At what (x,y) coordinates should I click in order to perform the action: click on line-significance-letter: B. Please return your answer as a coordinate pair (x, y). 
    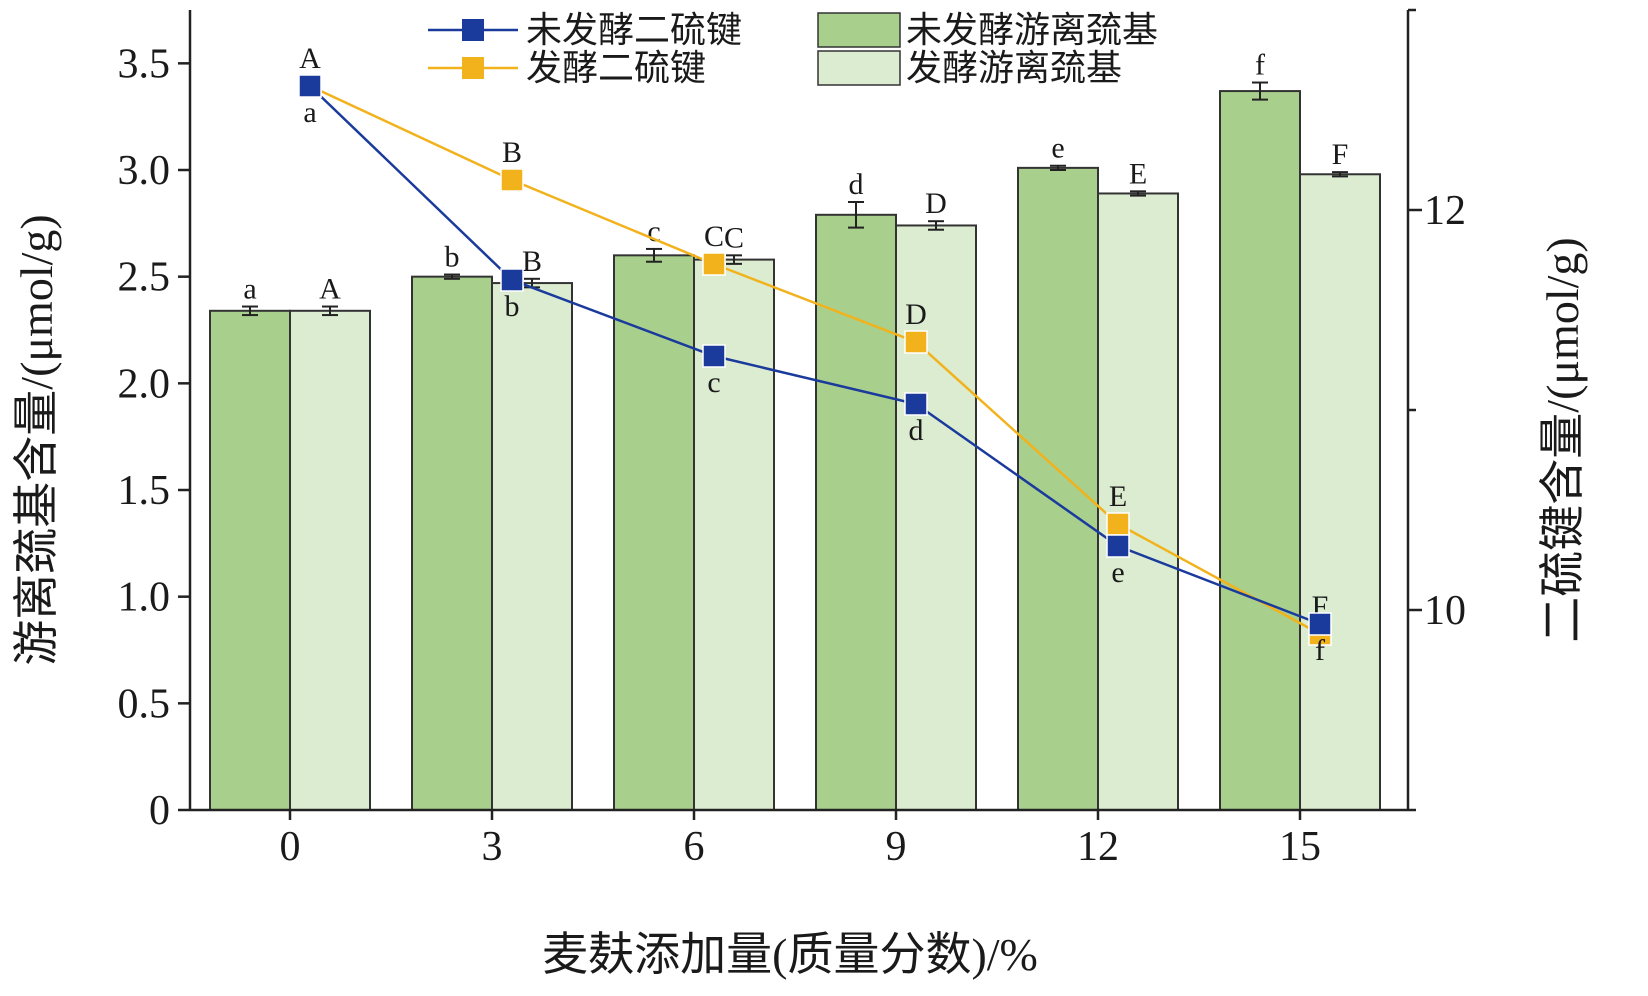
    Looking at the image, I should click on (512, 152).